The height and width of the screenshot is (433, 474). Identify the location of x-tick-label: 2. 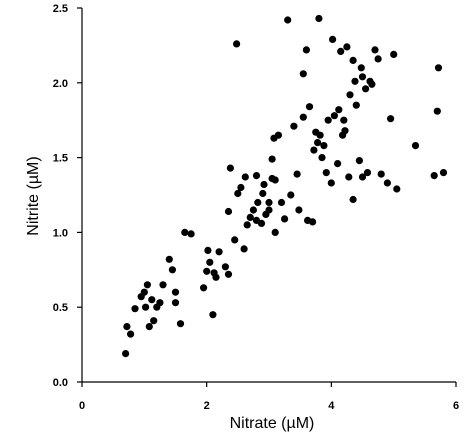
(207, 406).